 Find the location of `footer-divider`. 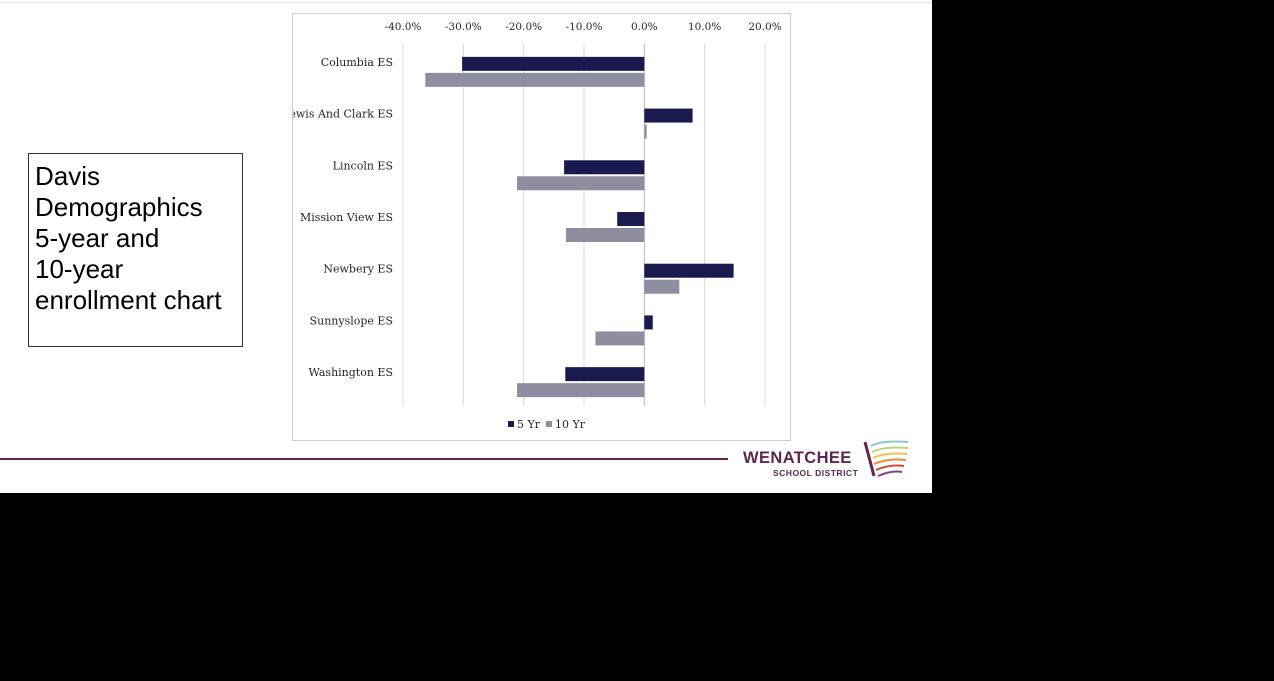

footer-divider is located at coordinates (364, 459).